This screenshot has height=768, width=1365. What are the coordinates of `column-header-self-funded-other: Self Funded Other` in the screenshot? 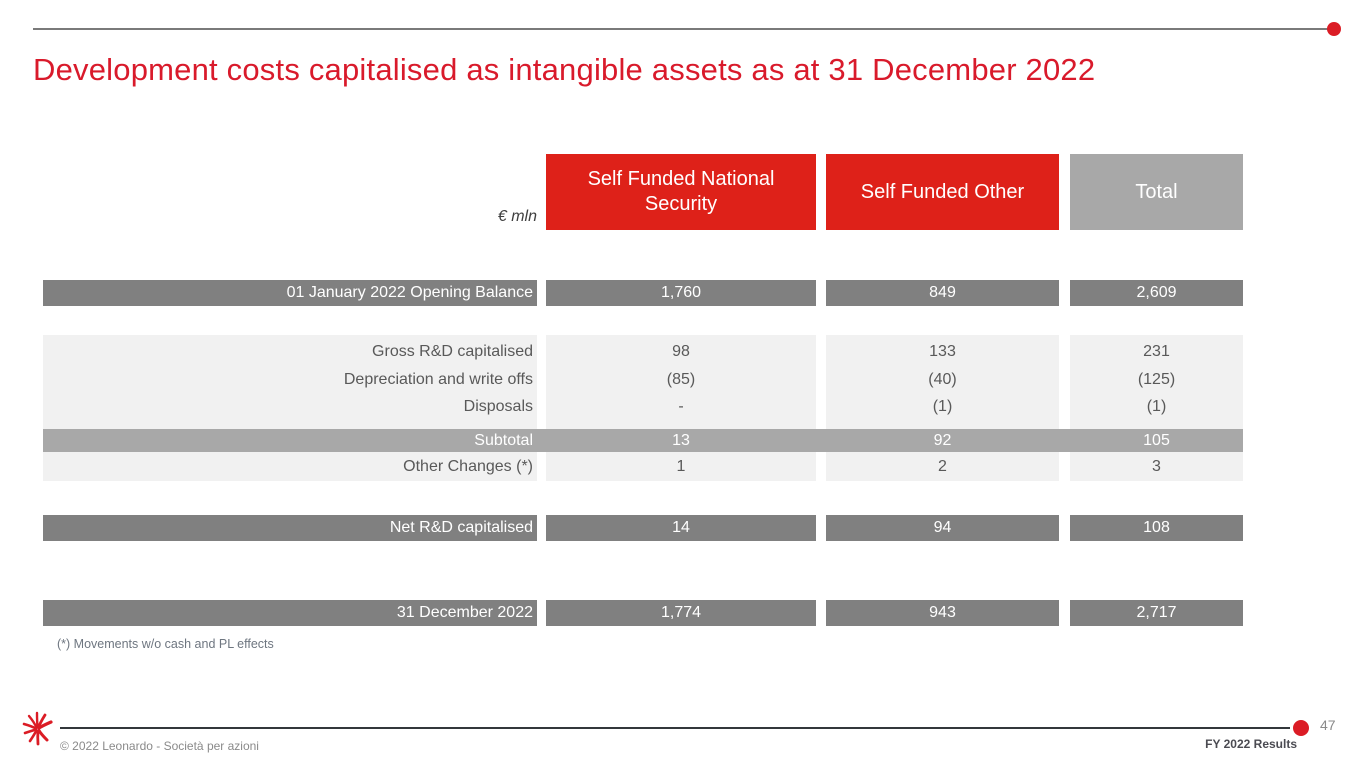 It's located at (942, 192).